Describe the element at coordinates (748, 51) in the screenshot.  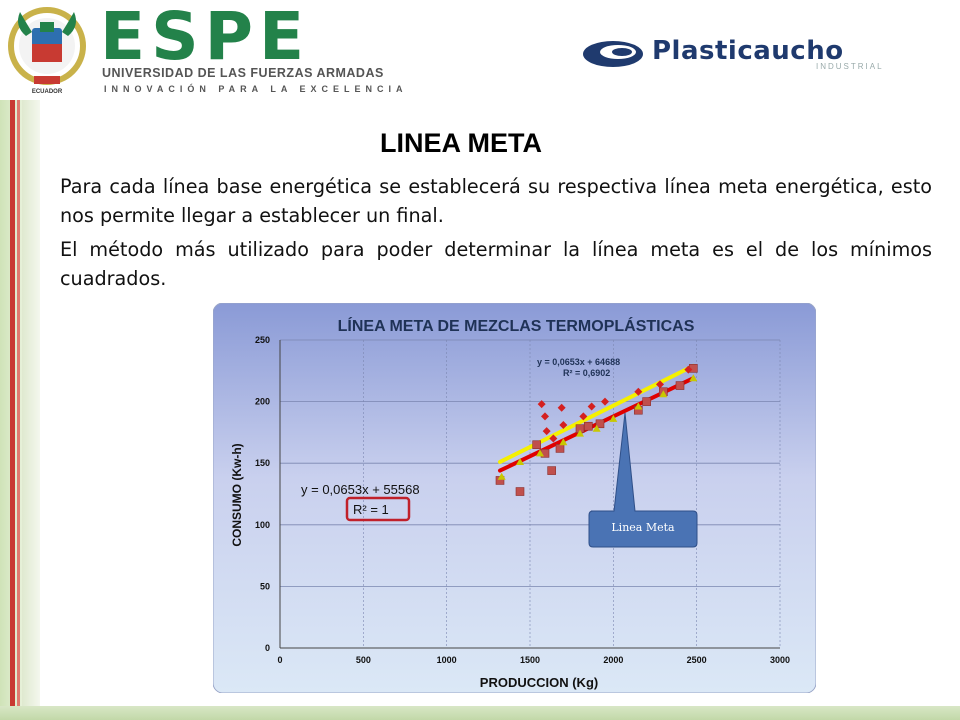
I see `plasticaucho-wordmark: Plasticaucho` at that location.